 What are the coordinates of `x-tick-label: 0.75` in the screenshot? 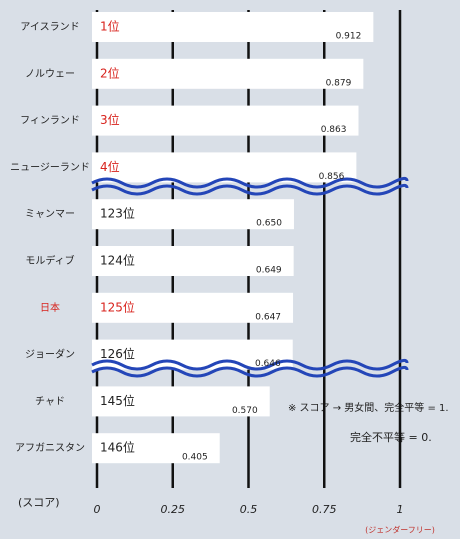 It's located at (324, 509).